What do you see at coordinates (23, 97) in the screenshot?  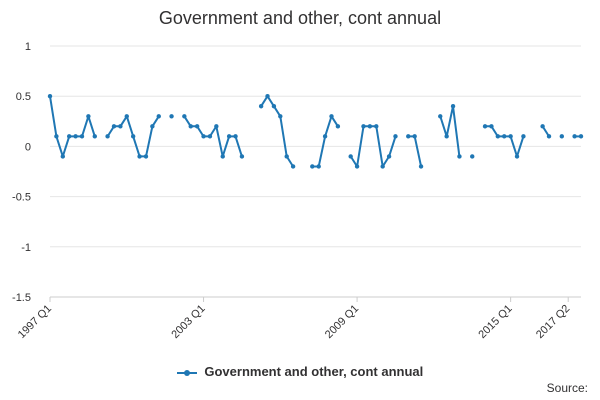 I see `y-tick-label: 0.5` at bounding box center [23, 97].